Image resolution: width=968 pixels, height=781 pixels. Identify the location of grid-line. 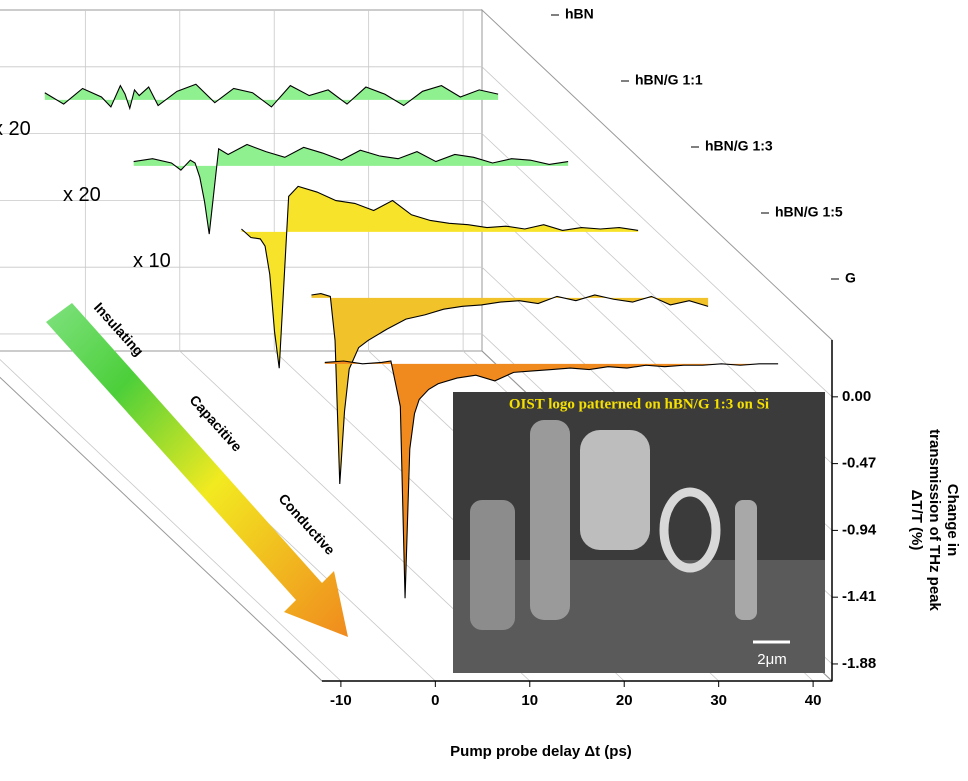
(171, 520).